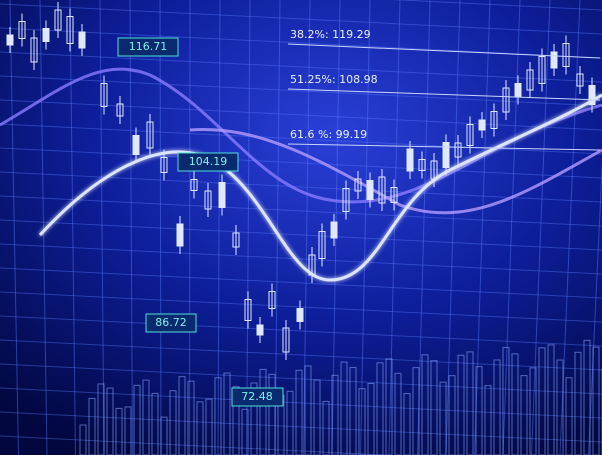 Image resolution: width=602 pixels, height=455 pixels. I want to click on callout-label: 116.71, so click(148, 46).